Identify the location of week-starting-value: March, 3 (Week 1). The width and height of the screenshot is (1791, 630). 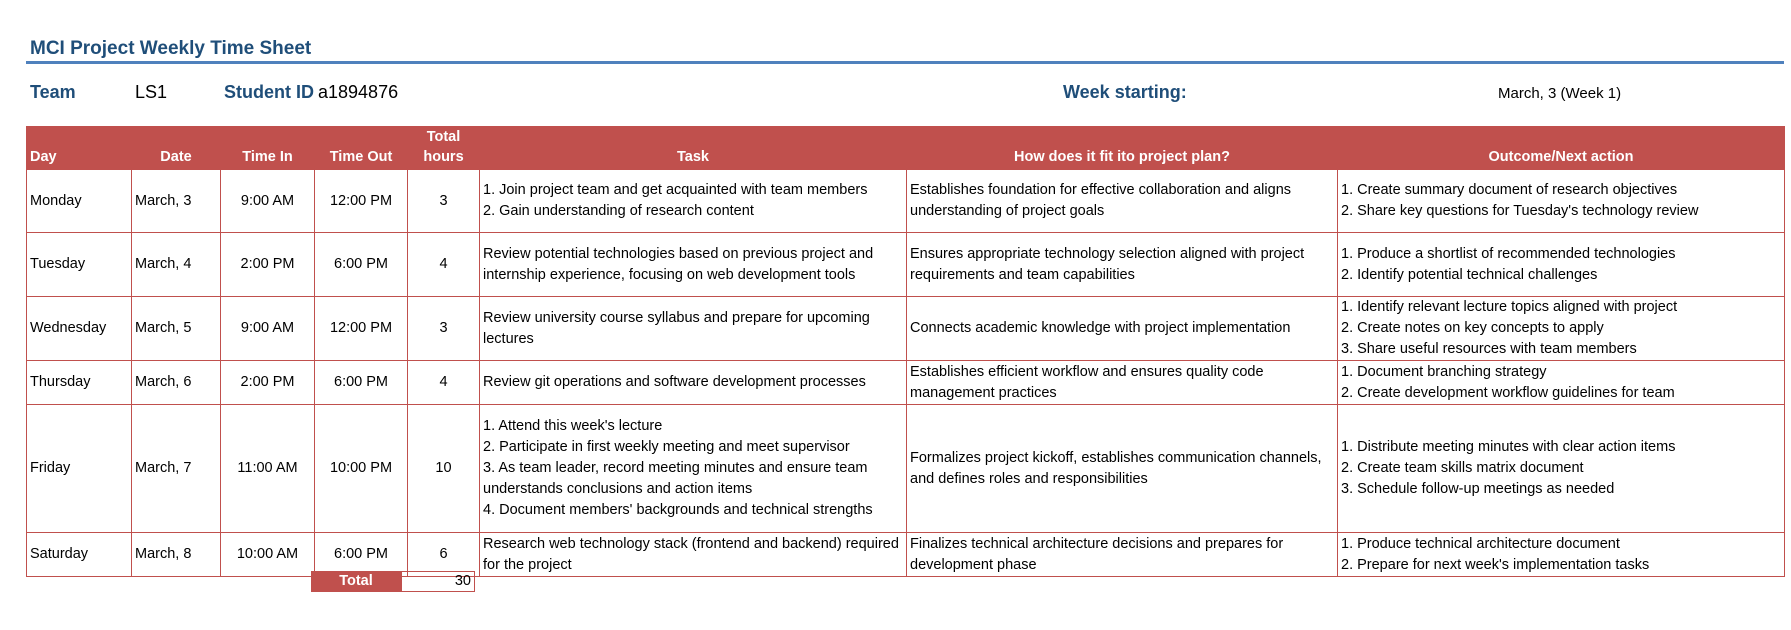
(1560, 93).